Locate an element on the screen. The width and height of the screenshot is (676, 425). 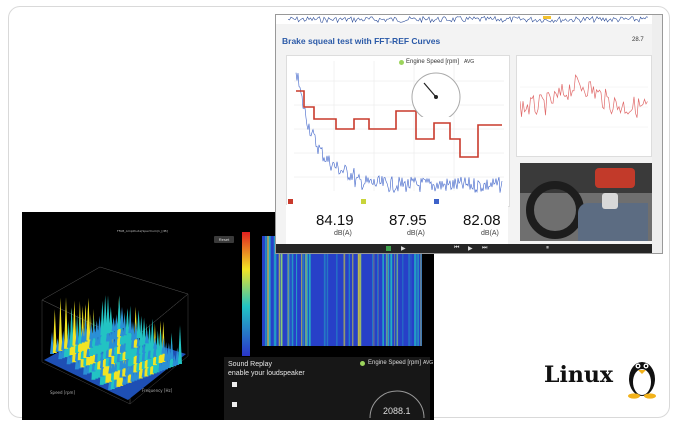
metric-unit-3: dB(A) is located at coordinates (490, 233).